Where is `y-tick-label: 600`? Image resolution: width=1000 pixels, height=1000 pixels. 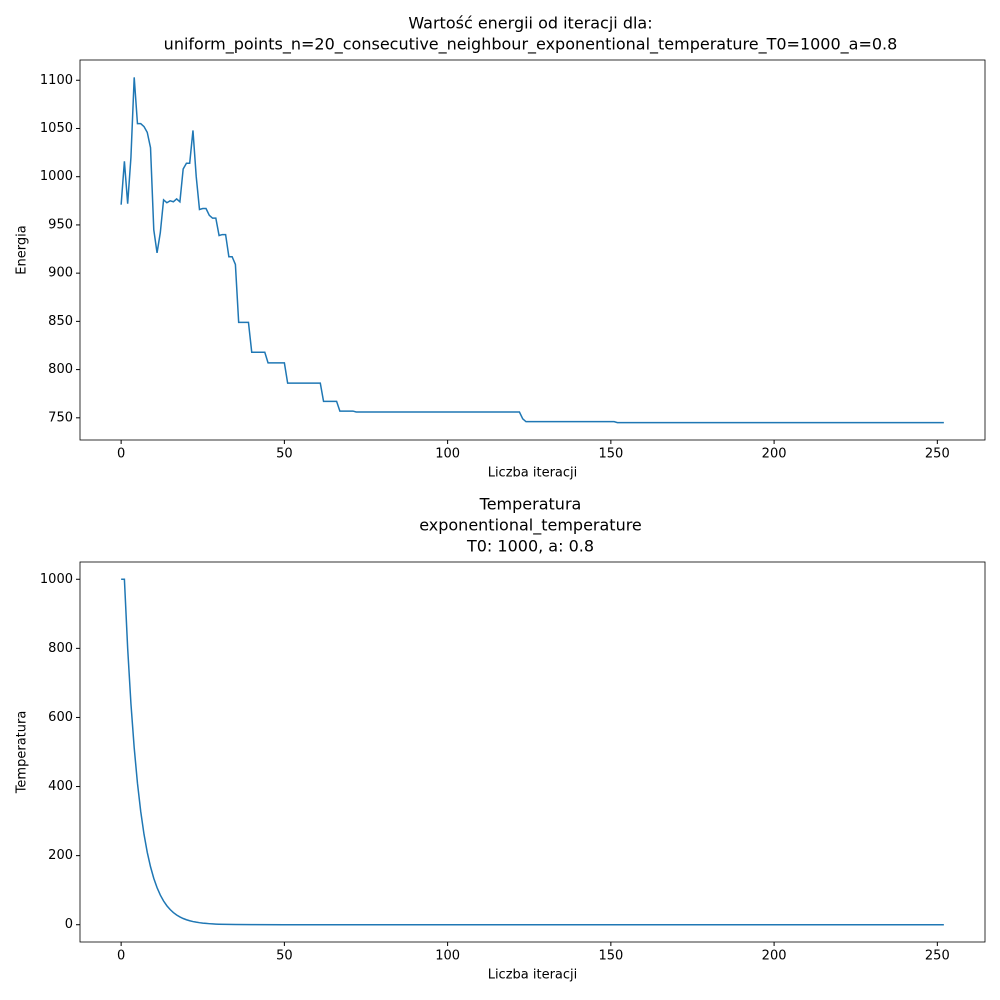
y-tick-label: 600 is located at coordinates (60, 717).